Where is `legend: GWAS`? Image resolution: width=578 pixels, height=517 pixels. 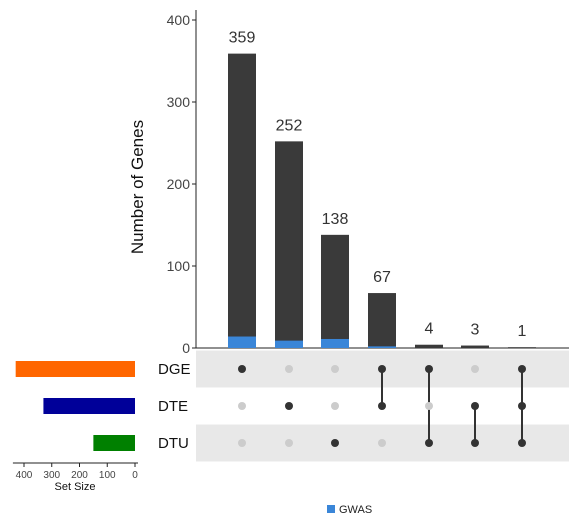
legend: GWAS is located at coordinates (349, 510).